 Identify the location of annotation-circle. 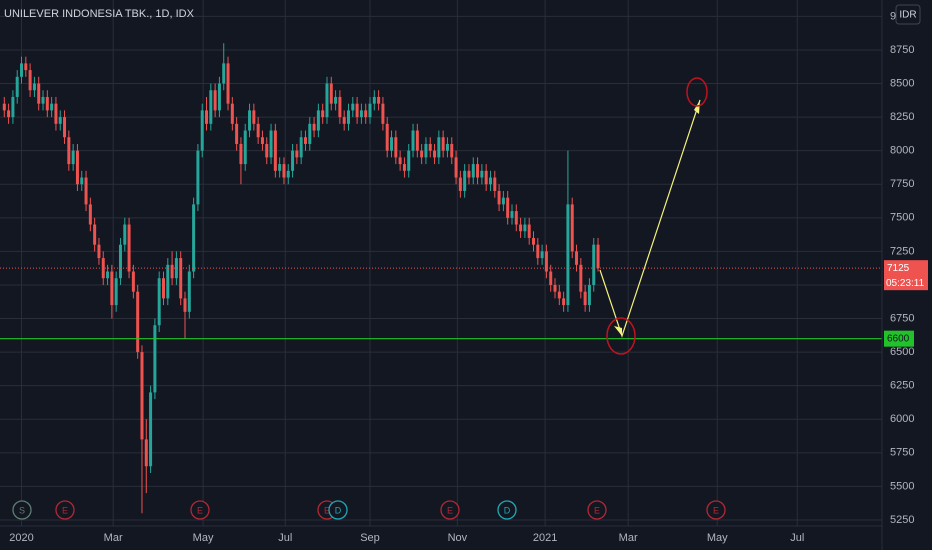
(621, 336).